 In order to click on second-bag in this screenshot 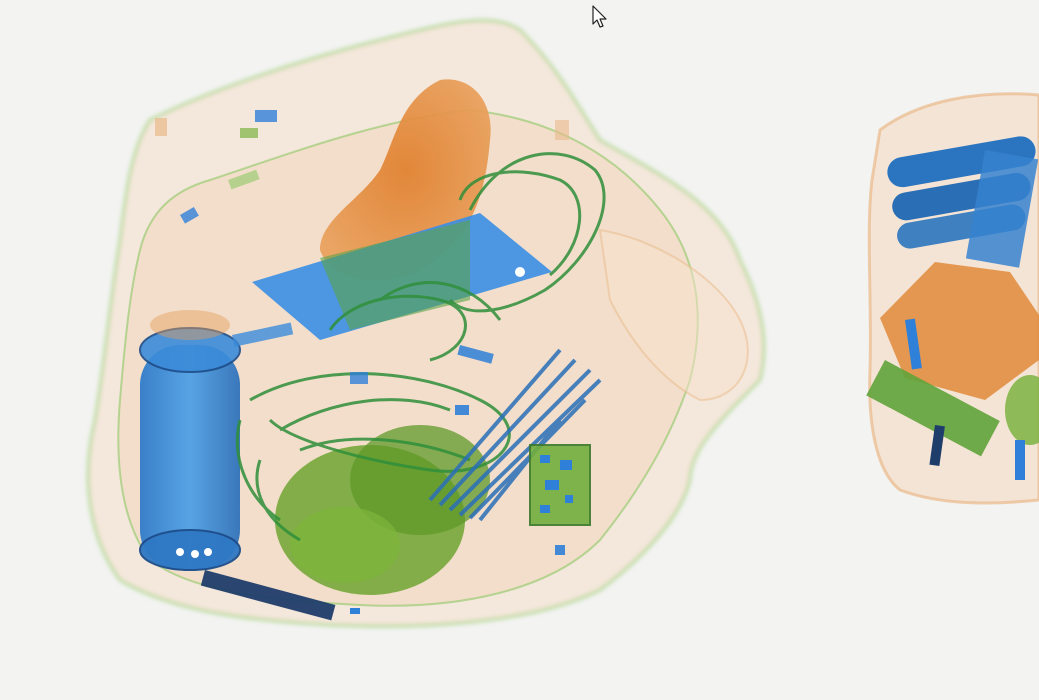, I will do `click(952, 298)`.